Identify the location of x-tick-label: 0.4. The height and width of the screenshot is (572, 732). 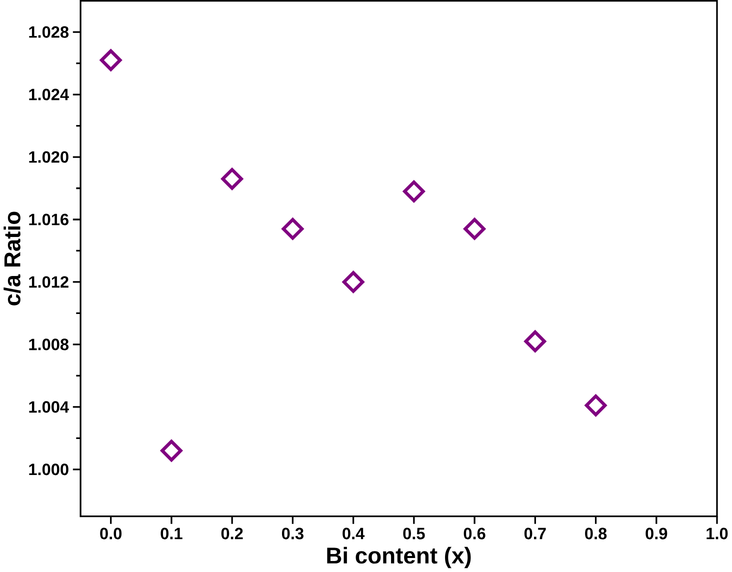
(353, 534).